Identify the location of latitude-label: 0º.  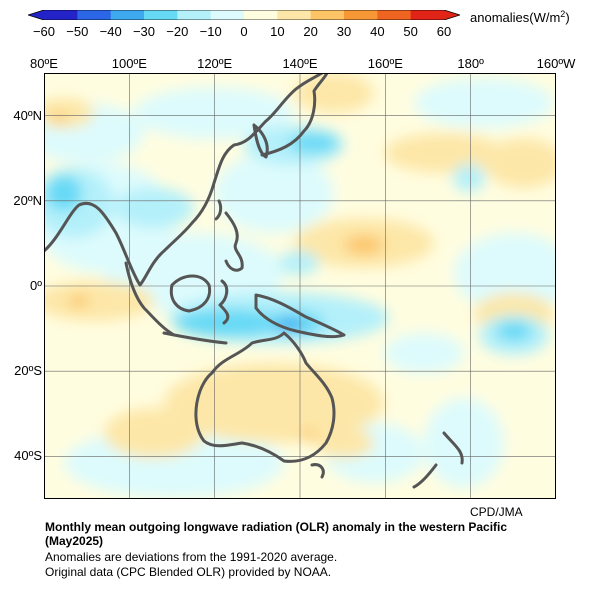
(36, 285).